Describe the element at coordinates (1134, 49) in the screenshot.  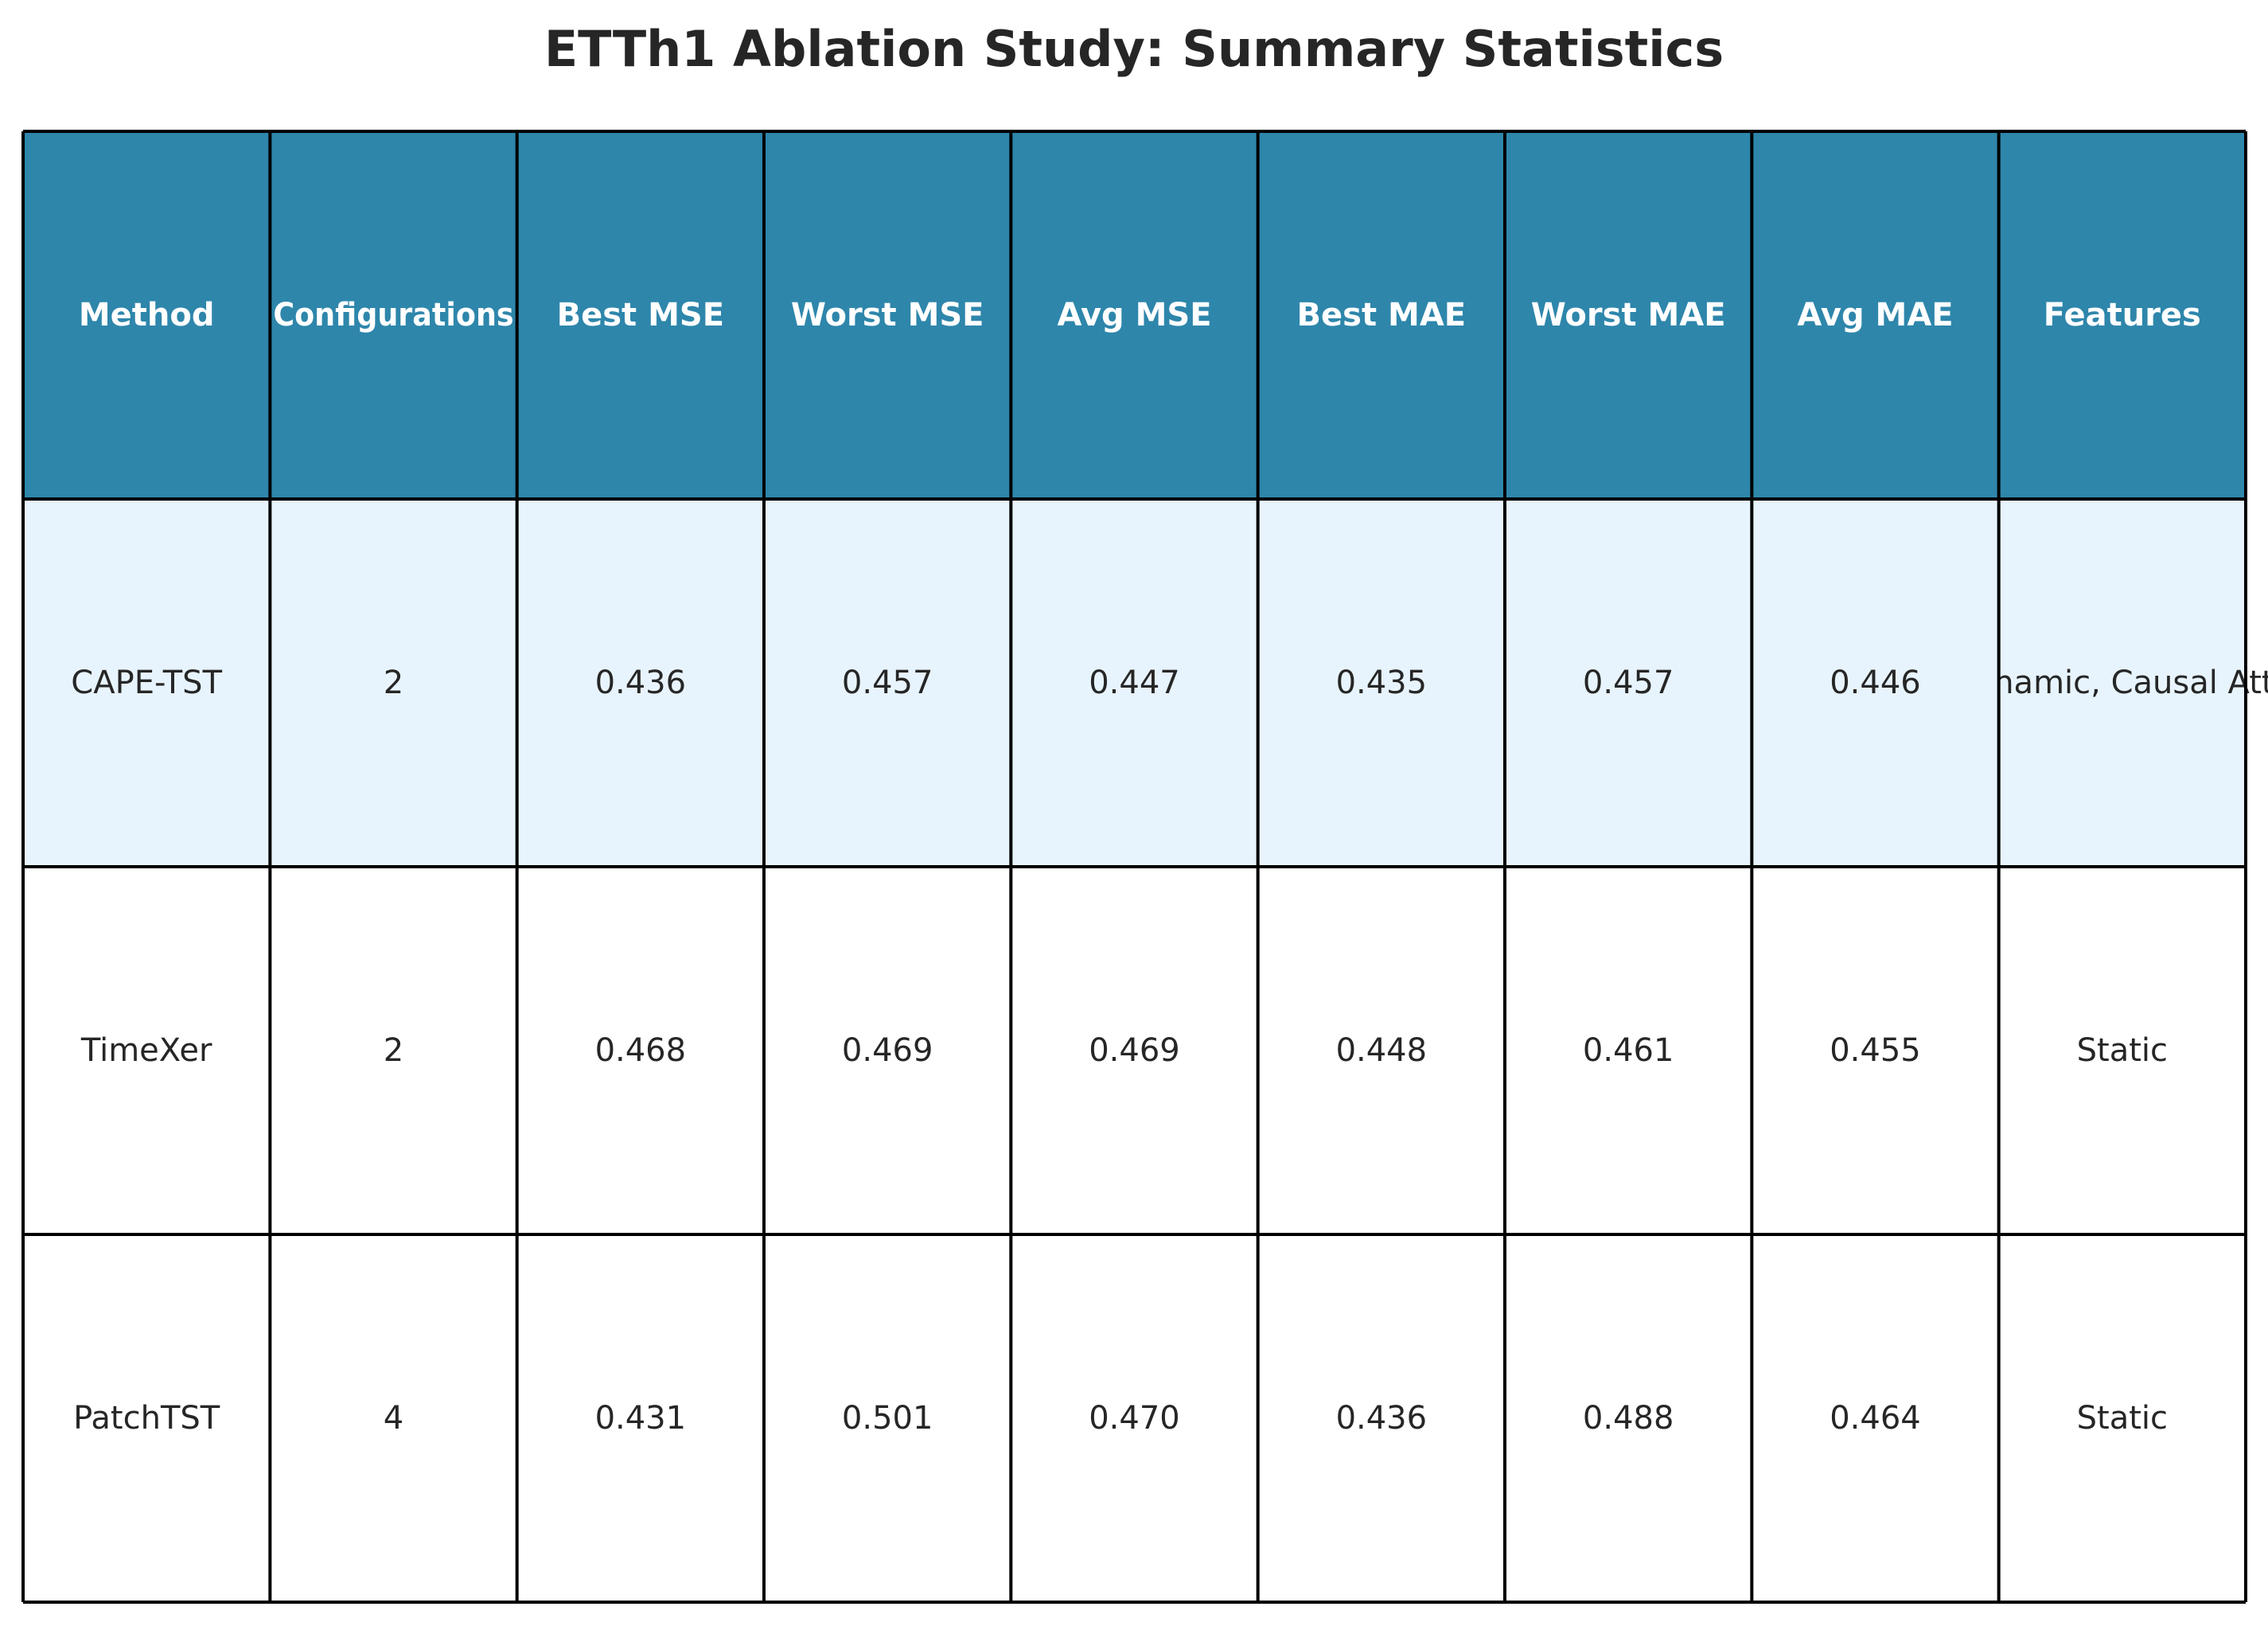
I see `chart-title: ETTh1 Ablation Study: Summary Statistics` at that location.